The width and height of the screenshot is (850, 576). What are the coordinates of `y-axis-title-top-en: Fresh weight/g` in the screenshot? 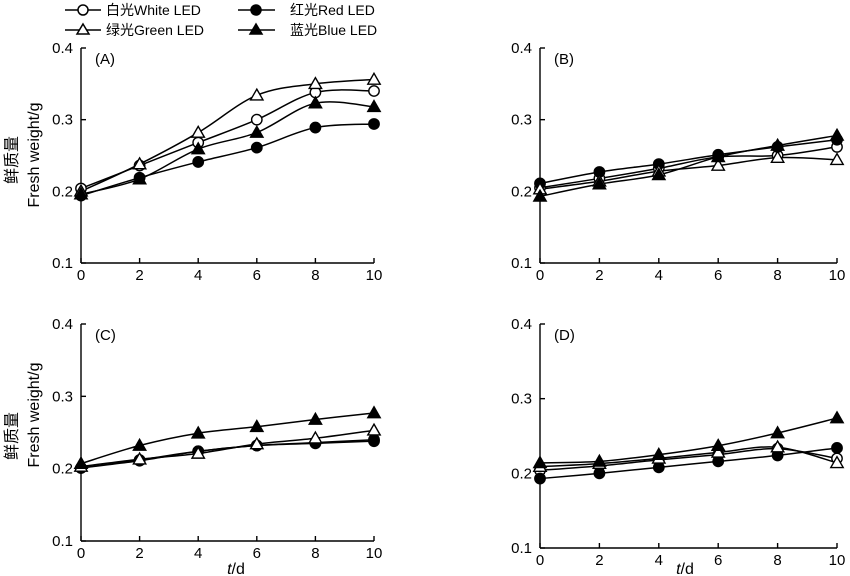 It's located at (34, 155).